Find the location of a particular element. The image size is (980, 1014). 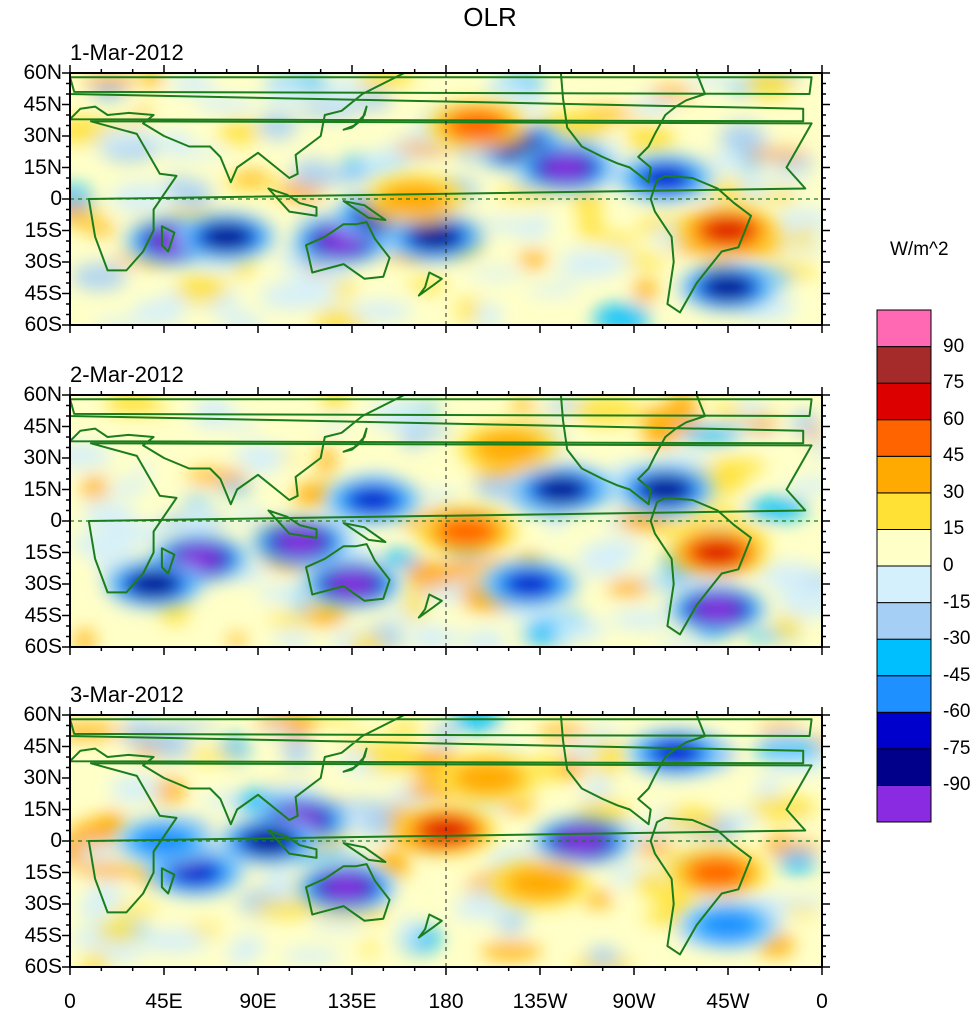

colorbar-label: -30 is located at coordinates (957, 639).